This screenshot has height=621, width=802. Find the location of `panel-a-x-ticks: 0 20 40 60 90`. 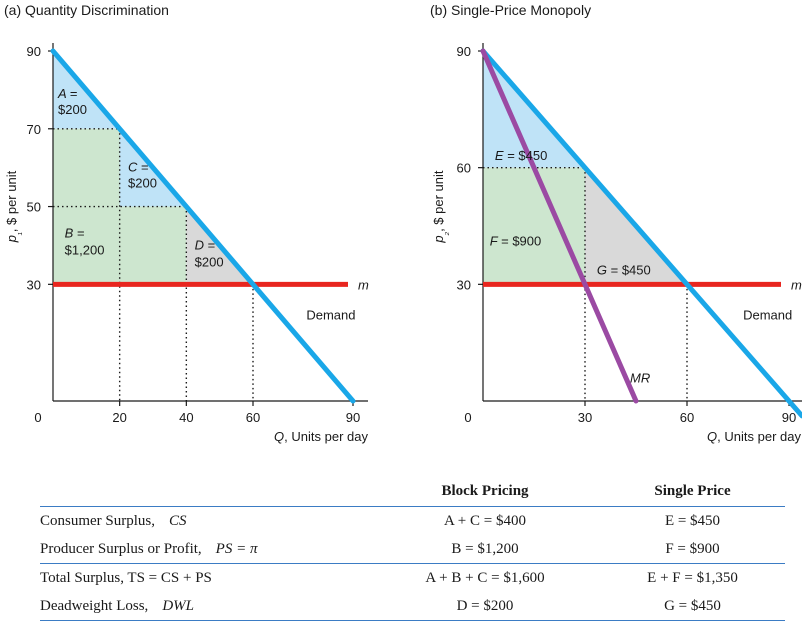

panel-a-x-ticks: 0 20 40 60 90 is located at coordinates (197, 413).